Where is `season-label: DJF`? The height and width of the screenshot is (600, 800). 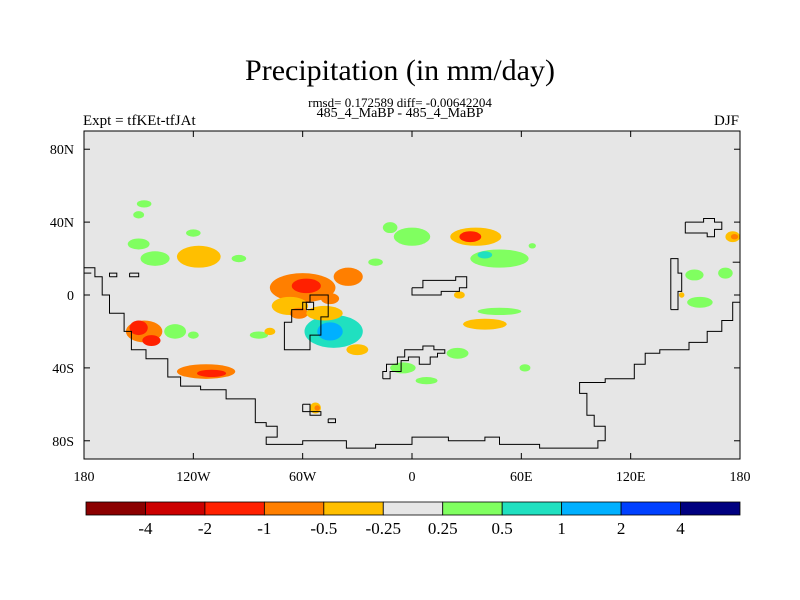
season-label: DJF is located at coordinates (726, 121).